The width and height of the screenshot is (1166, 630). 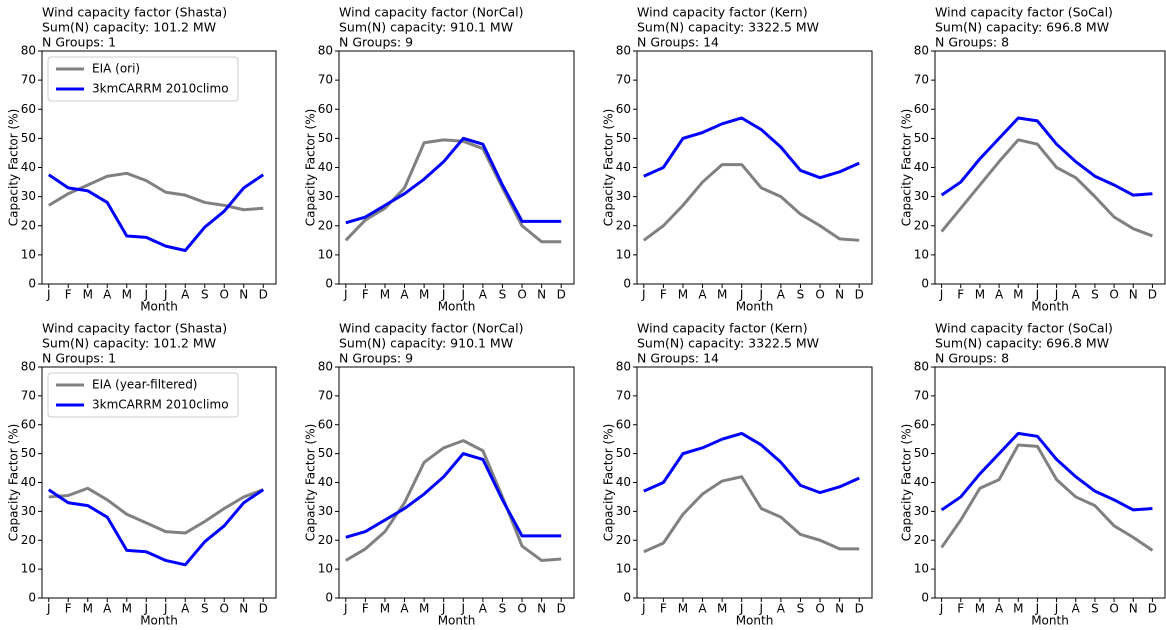 I want to click on legend-label: 3kmCARRM 2010climo, so click(x=160, y=405).